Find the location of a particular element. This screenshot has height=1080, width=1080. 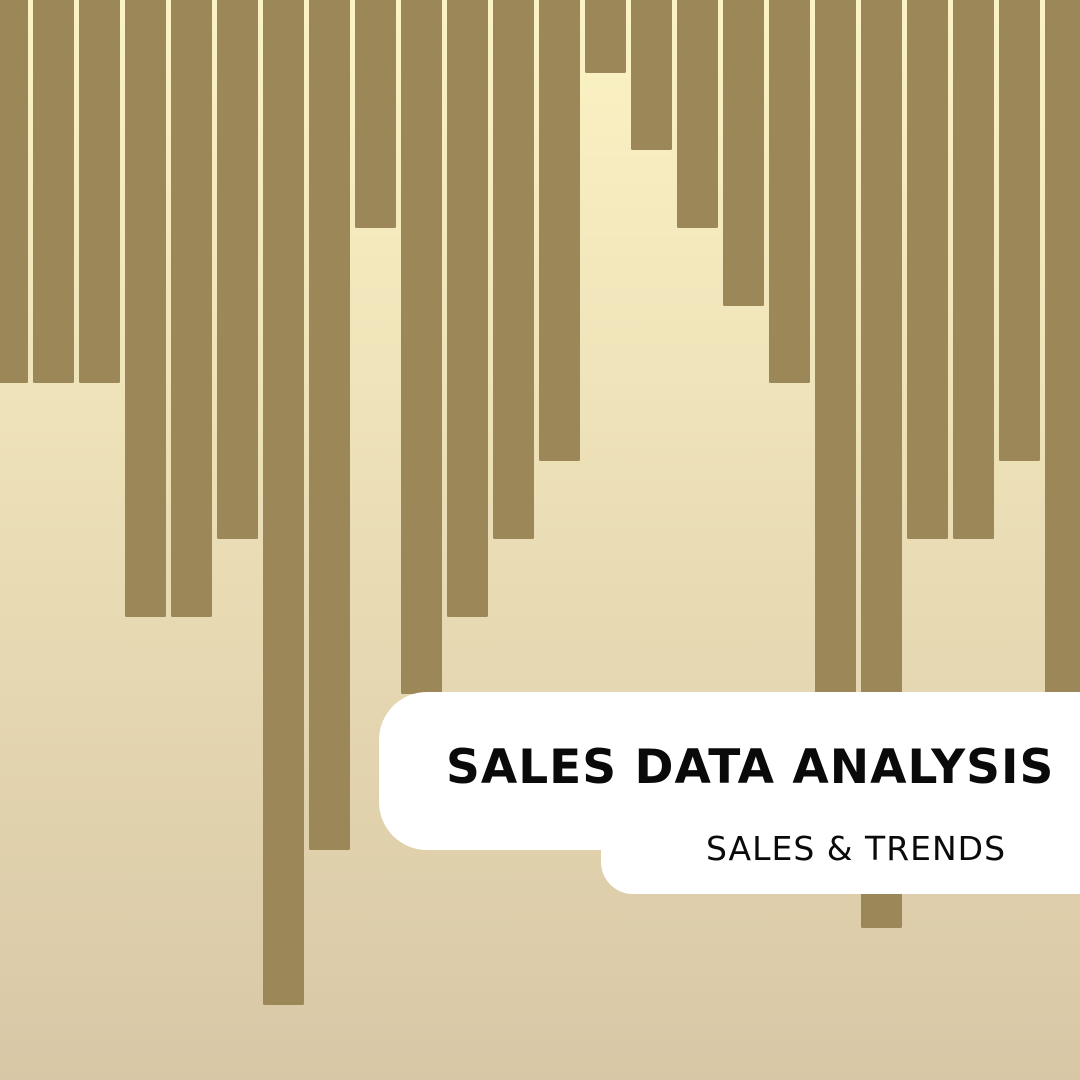

page-title: SALES DATA ANALYSIS is located at coordinates (750, 767).